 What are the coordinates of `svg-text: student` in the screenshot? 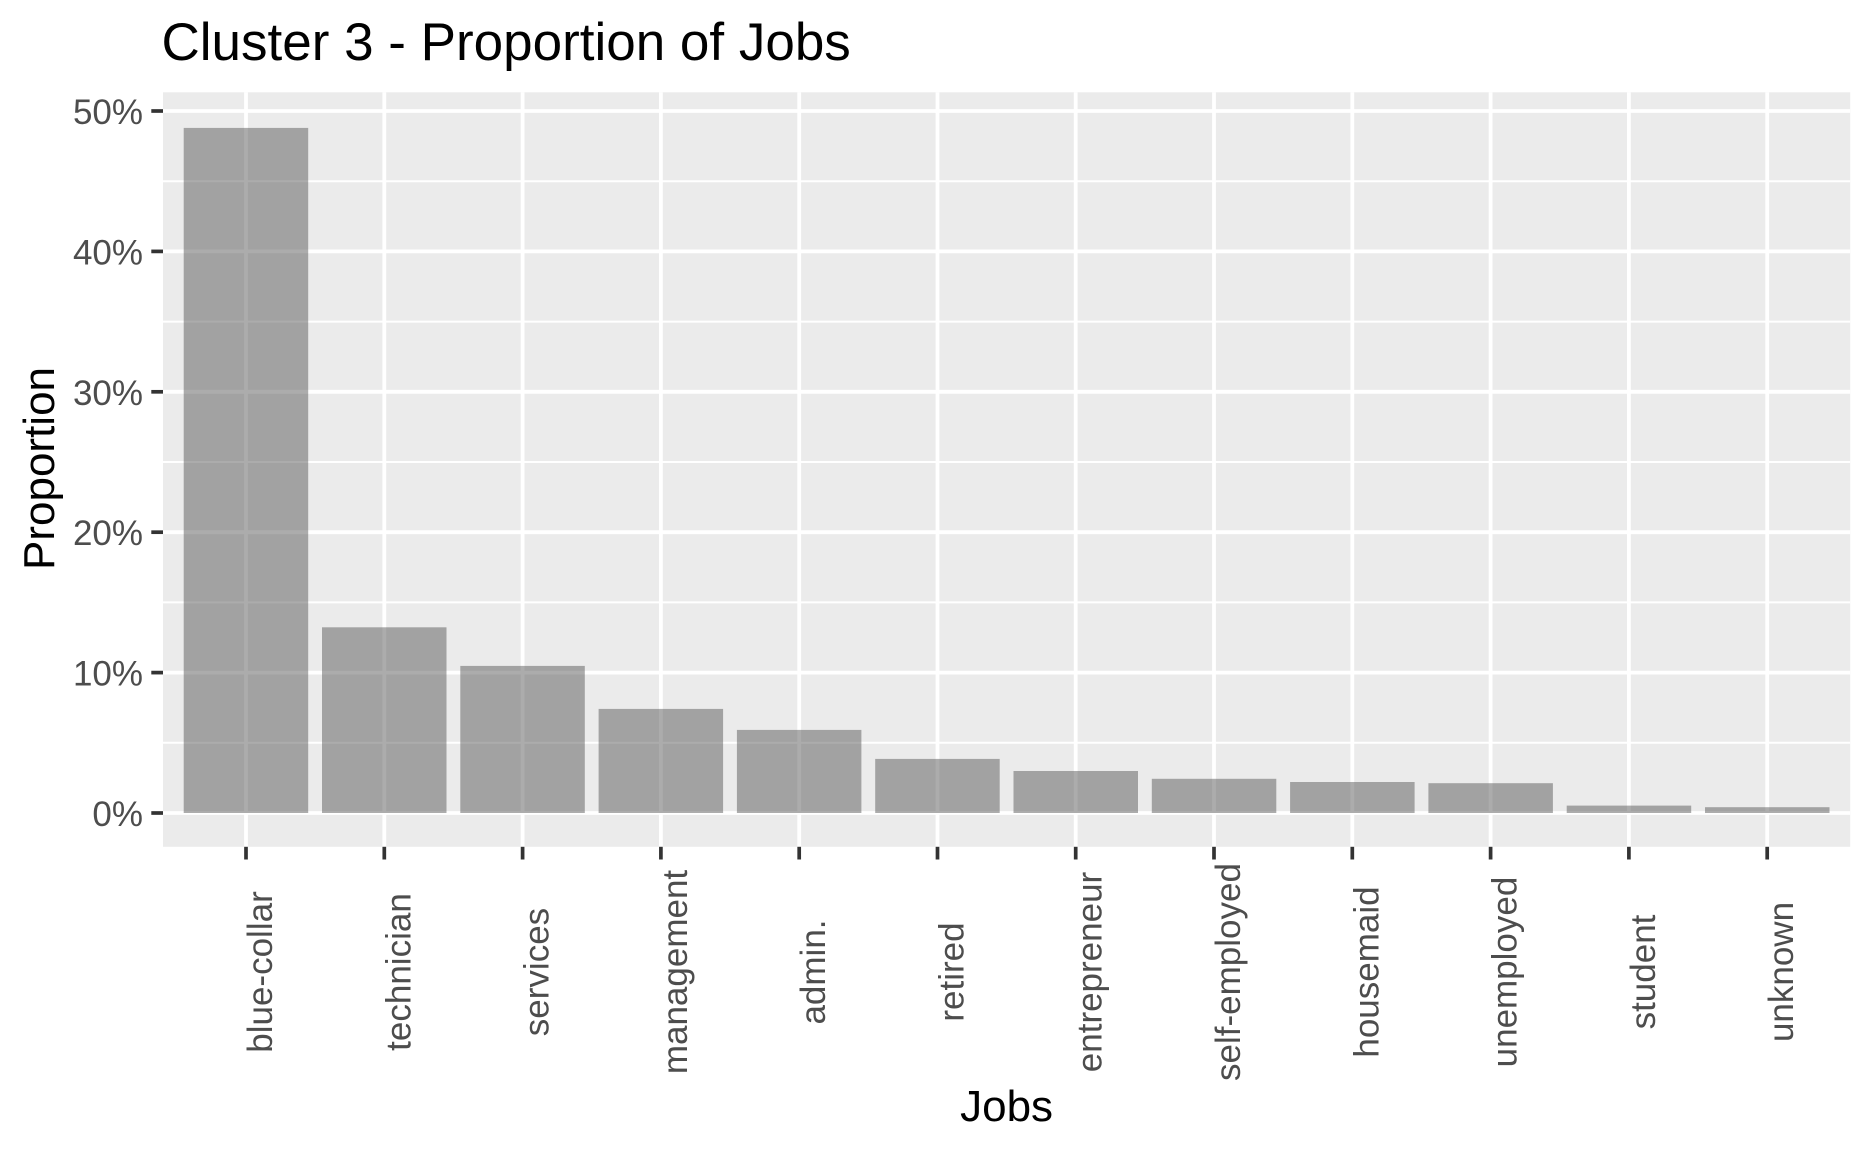 It's located at (1643, 971).